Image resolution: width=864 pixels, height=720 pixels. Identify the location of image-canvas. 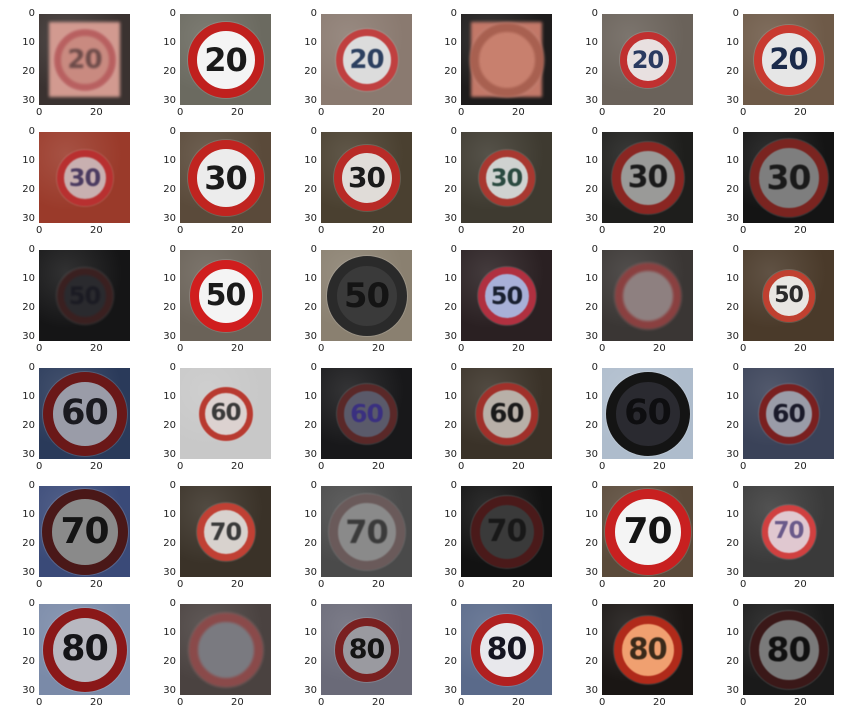
(506, 59).